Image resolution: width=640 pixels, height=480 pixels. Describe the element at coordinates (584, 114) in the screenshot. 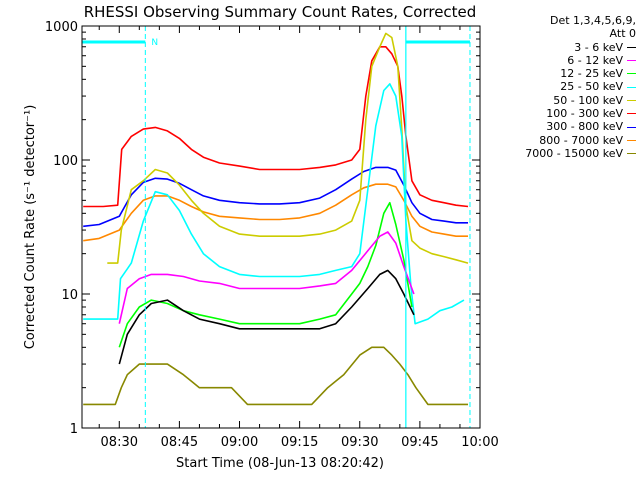

I see `legend-label-5: 100 - 300 keV` at that location.